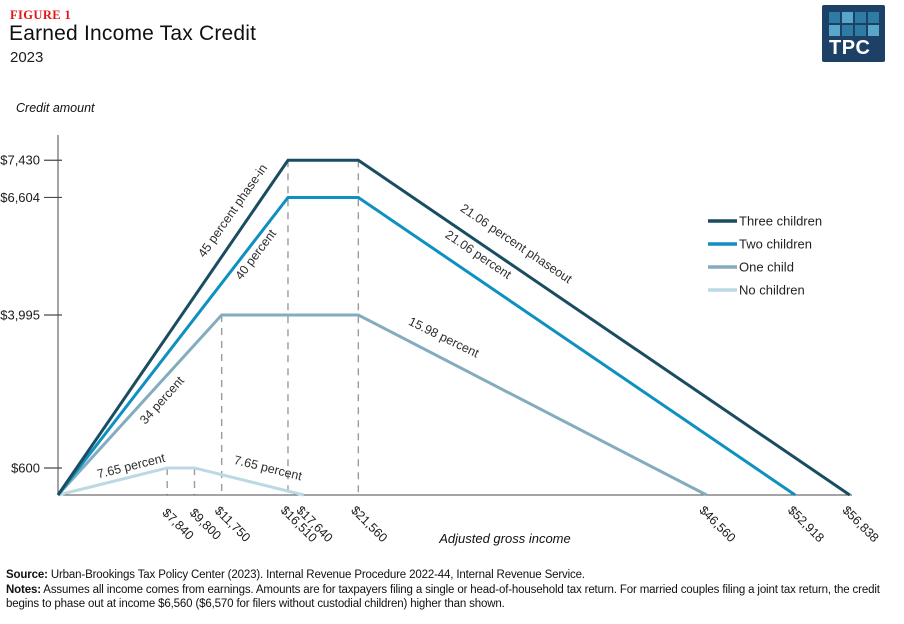  What do you see at coordinates (181, 481) in the screenshot?
I see `series-line-no-children` at bounding box center [181, 481].